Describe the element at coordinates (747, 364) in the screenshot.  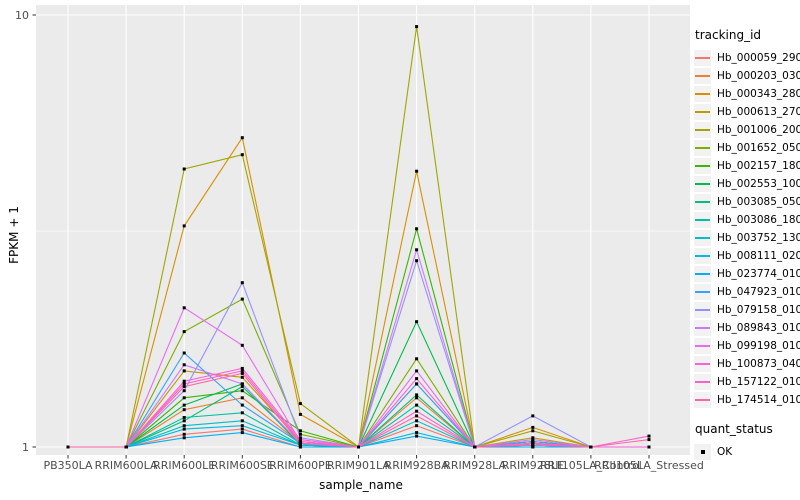
I see `legend-item: Hb_100873_040` at that location.